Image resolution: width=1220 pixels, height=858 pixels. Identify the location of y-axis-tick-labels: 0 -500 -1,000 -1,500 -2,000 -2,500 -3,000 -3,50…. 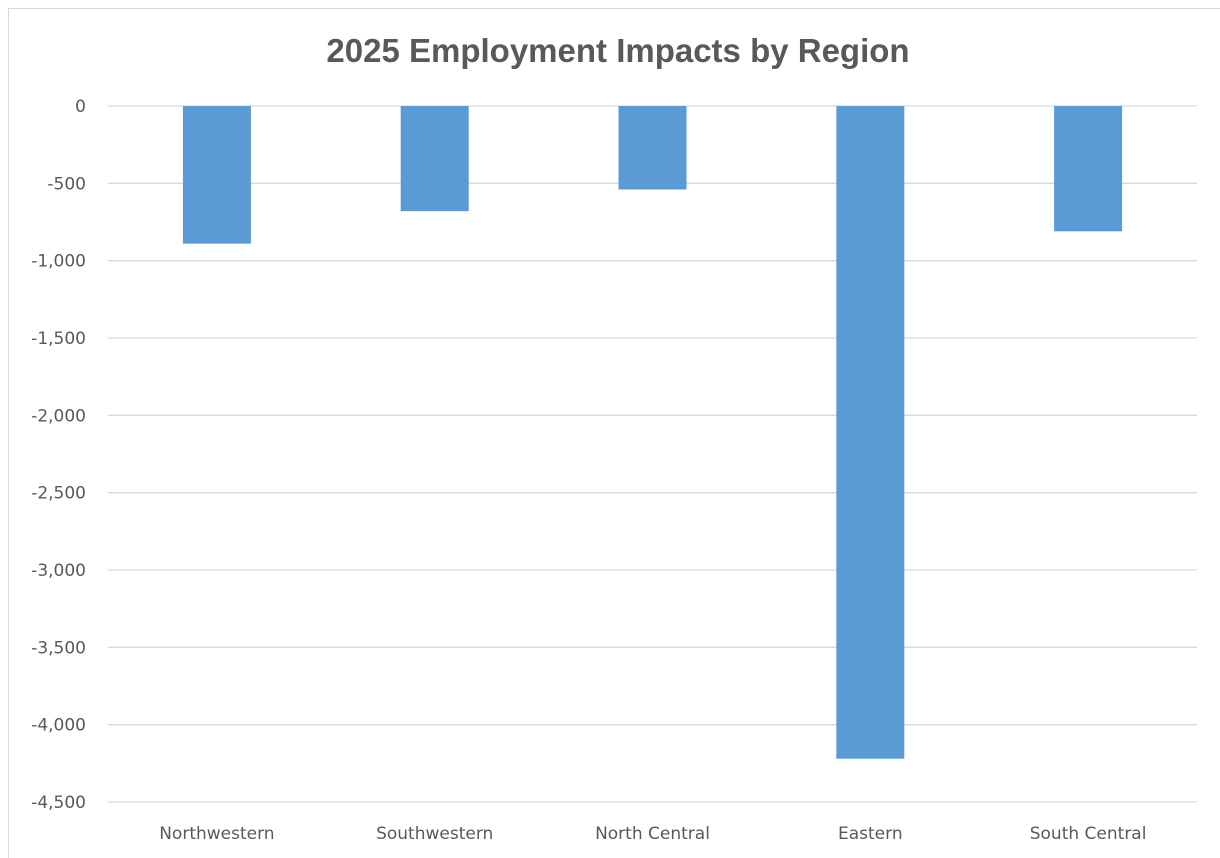
(58, 455).